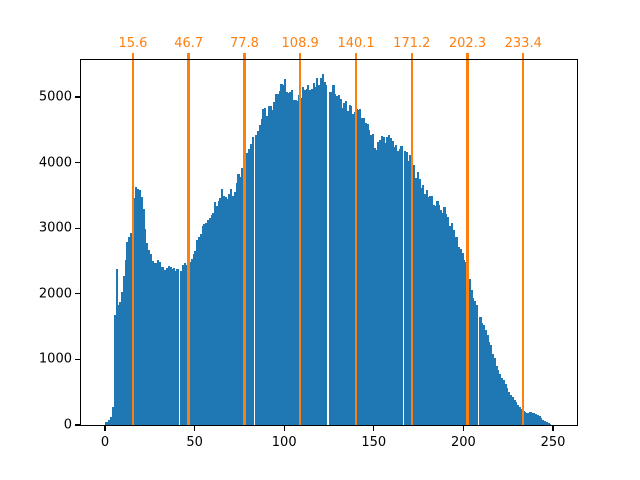 The width and height of the screenshot is (640, 480). Describe the element at coordinates (189, 43) in the screenshot. I see `threshold-label: 46.7` at that location.